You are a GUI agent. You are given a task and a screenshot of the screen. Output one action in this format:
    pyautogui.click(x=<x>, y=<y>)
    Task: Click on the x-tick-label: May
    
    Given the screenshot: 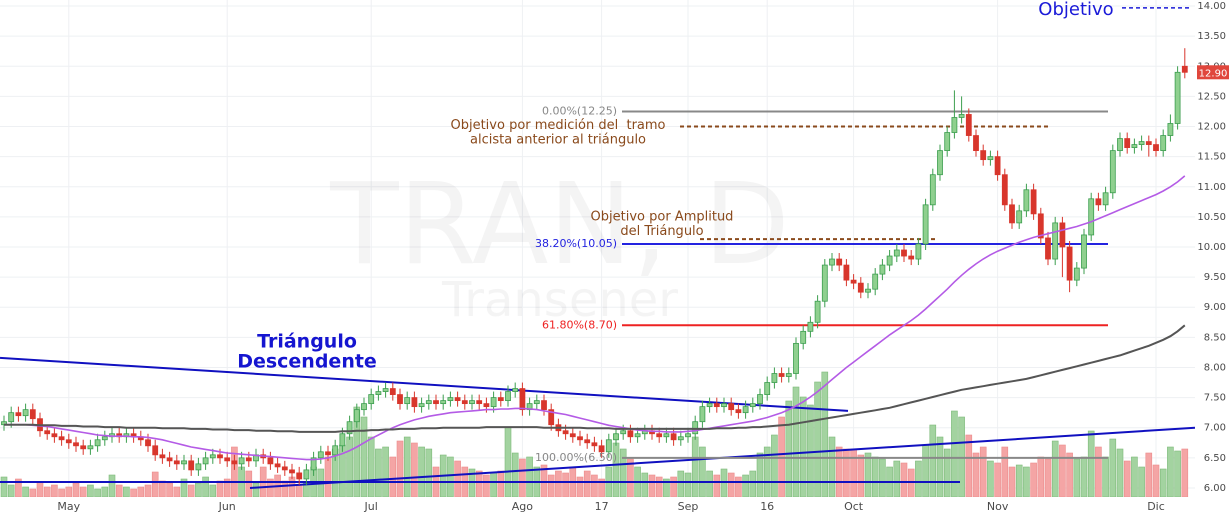 What is the action you would take?
    pyautogui.click(x=68, y=506)
    